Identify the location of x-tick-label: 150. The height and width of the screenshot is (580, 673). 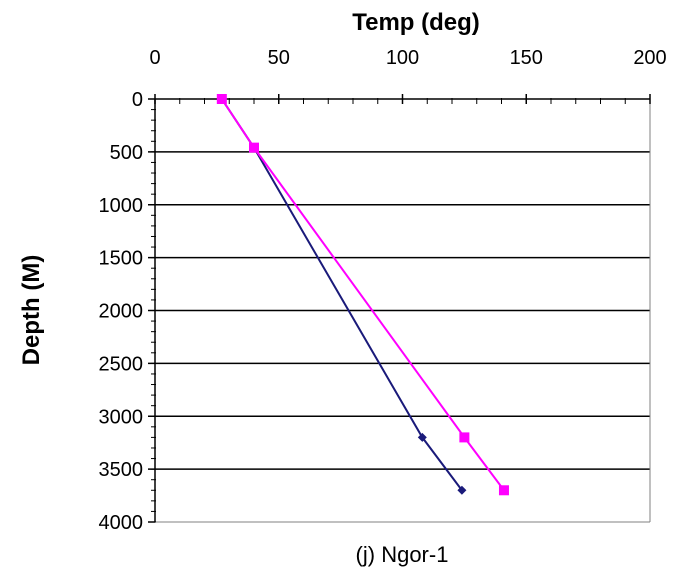
(526, 58).